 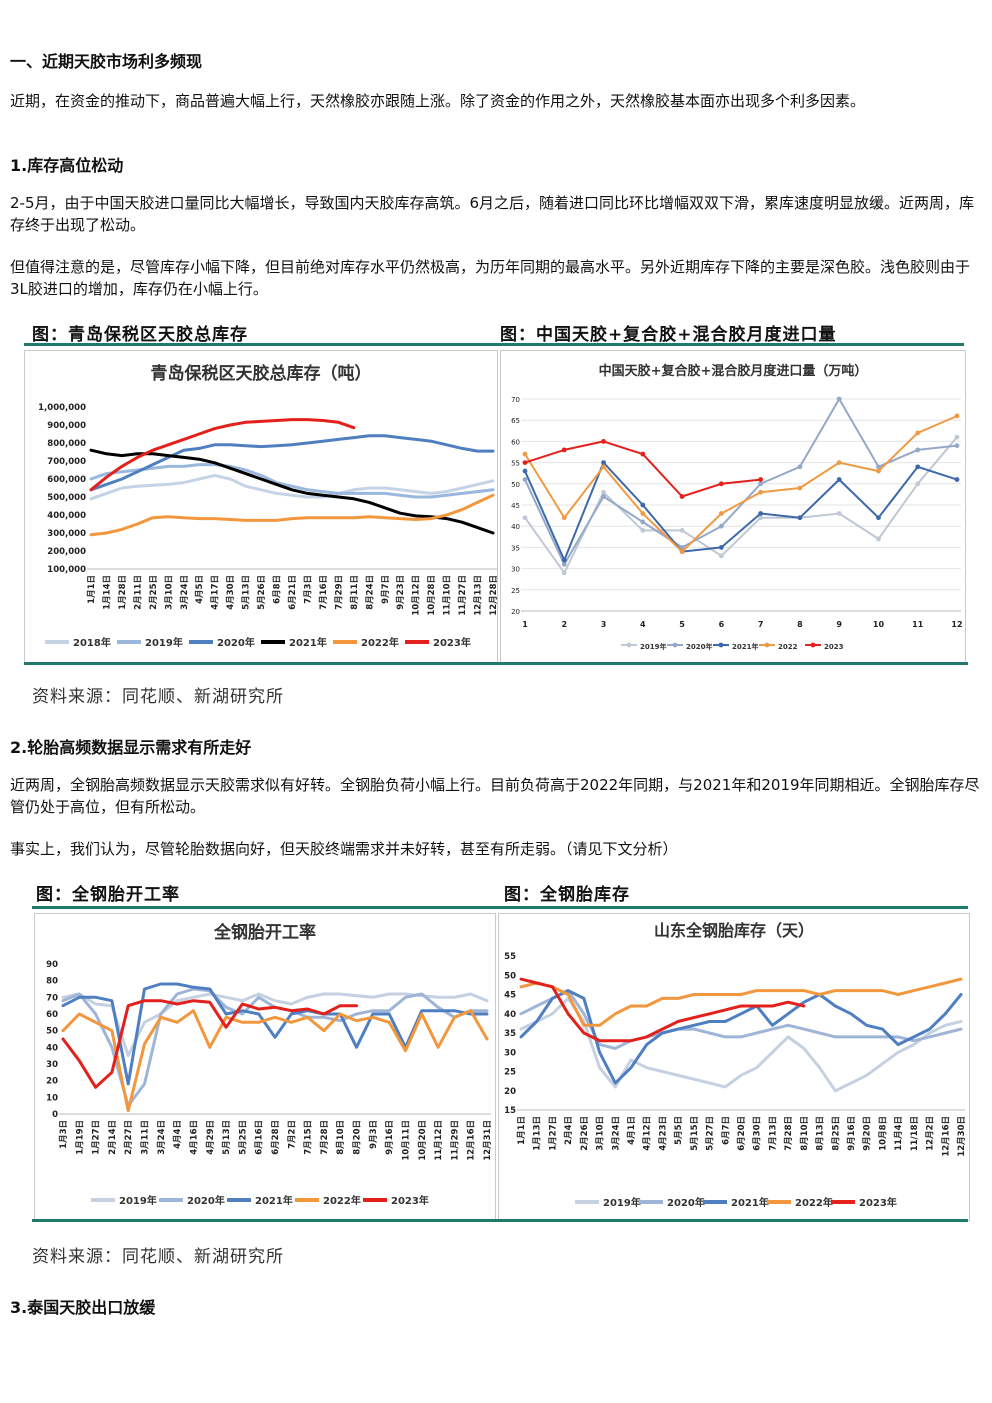 I want to click on y-tick-label: 10, so click(x=52, y=1098).